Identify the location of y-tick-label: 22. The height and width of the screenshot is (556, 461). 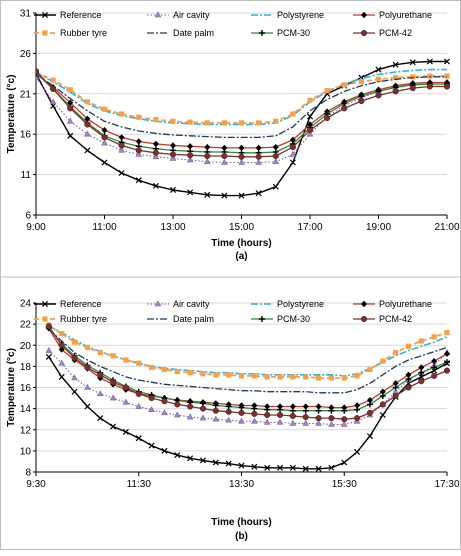
(26, 325).